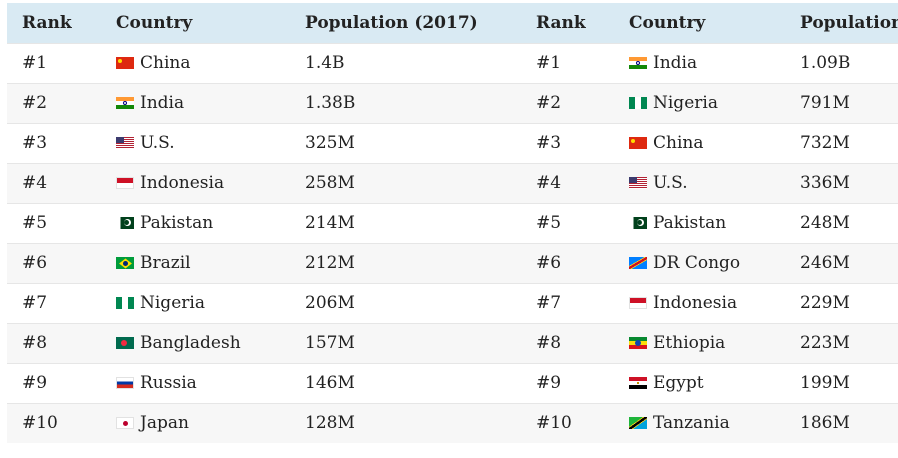 The height and width of the screenshot is (458, 898). What do you see at coordinates (582, 222) in the screenshot?
I see `rank-projected-cell: #5` at bounding box center [582, 222].